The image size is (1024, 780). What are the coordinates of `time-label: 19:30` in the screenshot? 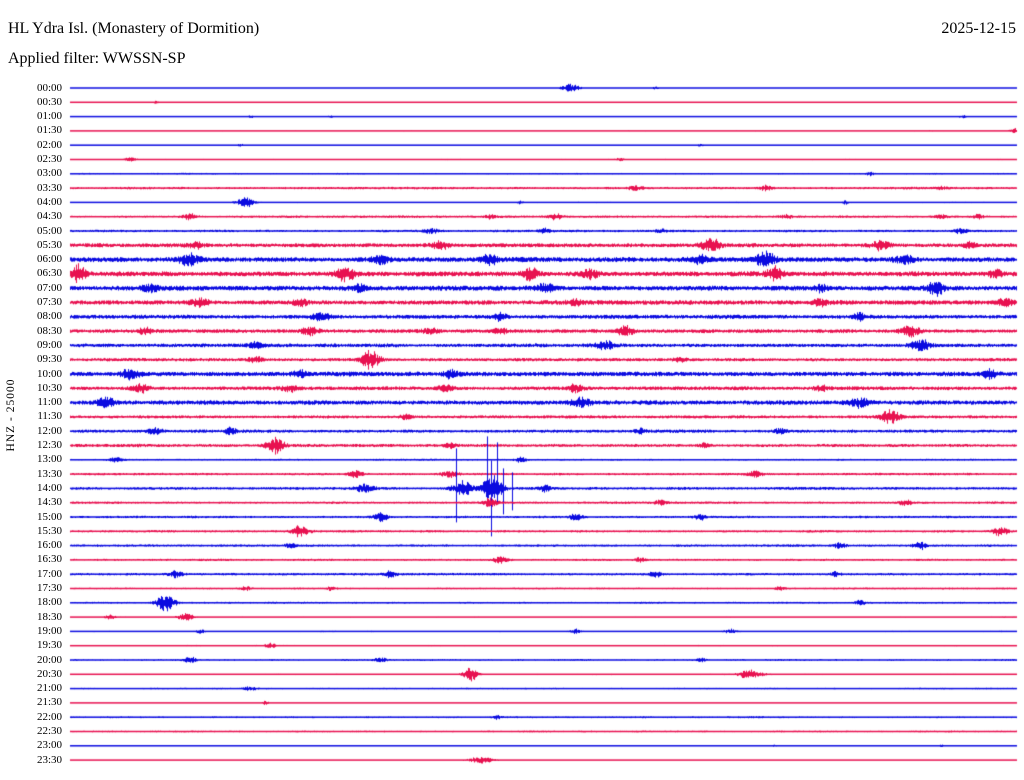 It's located at (49, 645).